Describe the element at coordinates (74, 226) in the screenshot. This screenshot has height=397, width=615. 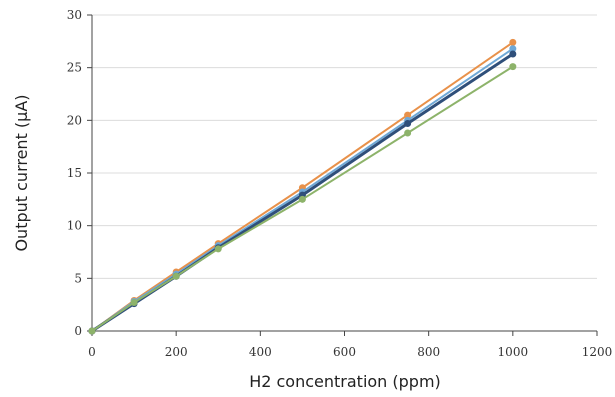
I see `y-tick-label: 10` at that location.